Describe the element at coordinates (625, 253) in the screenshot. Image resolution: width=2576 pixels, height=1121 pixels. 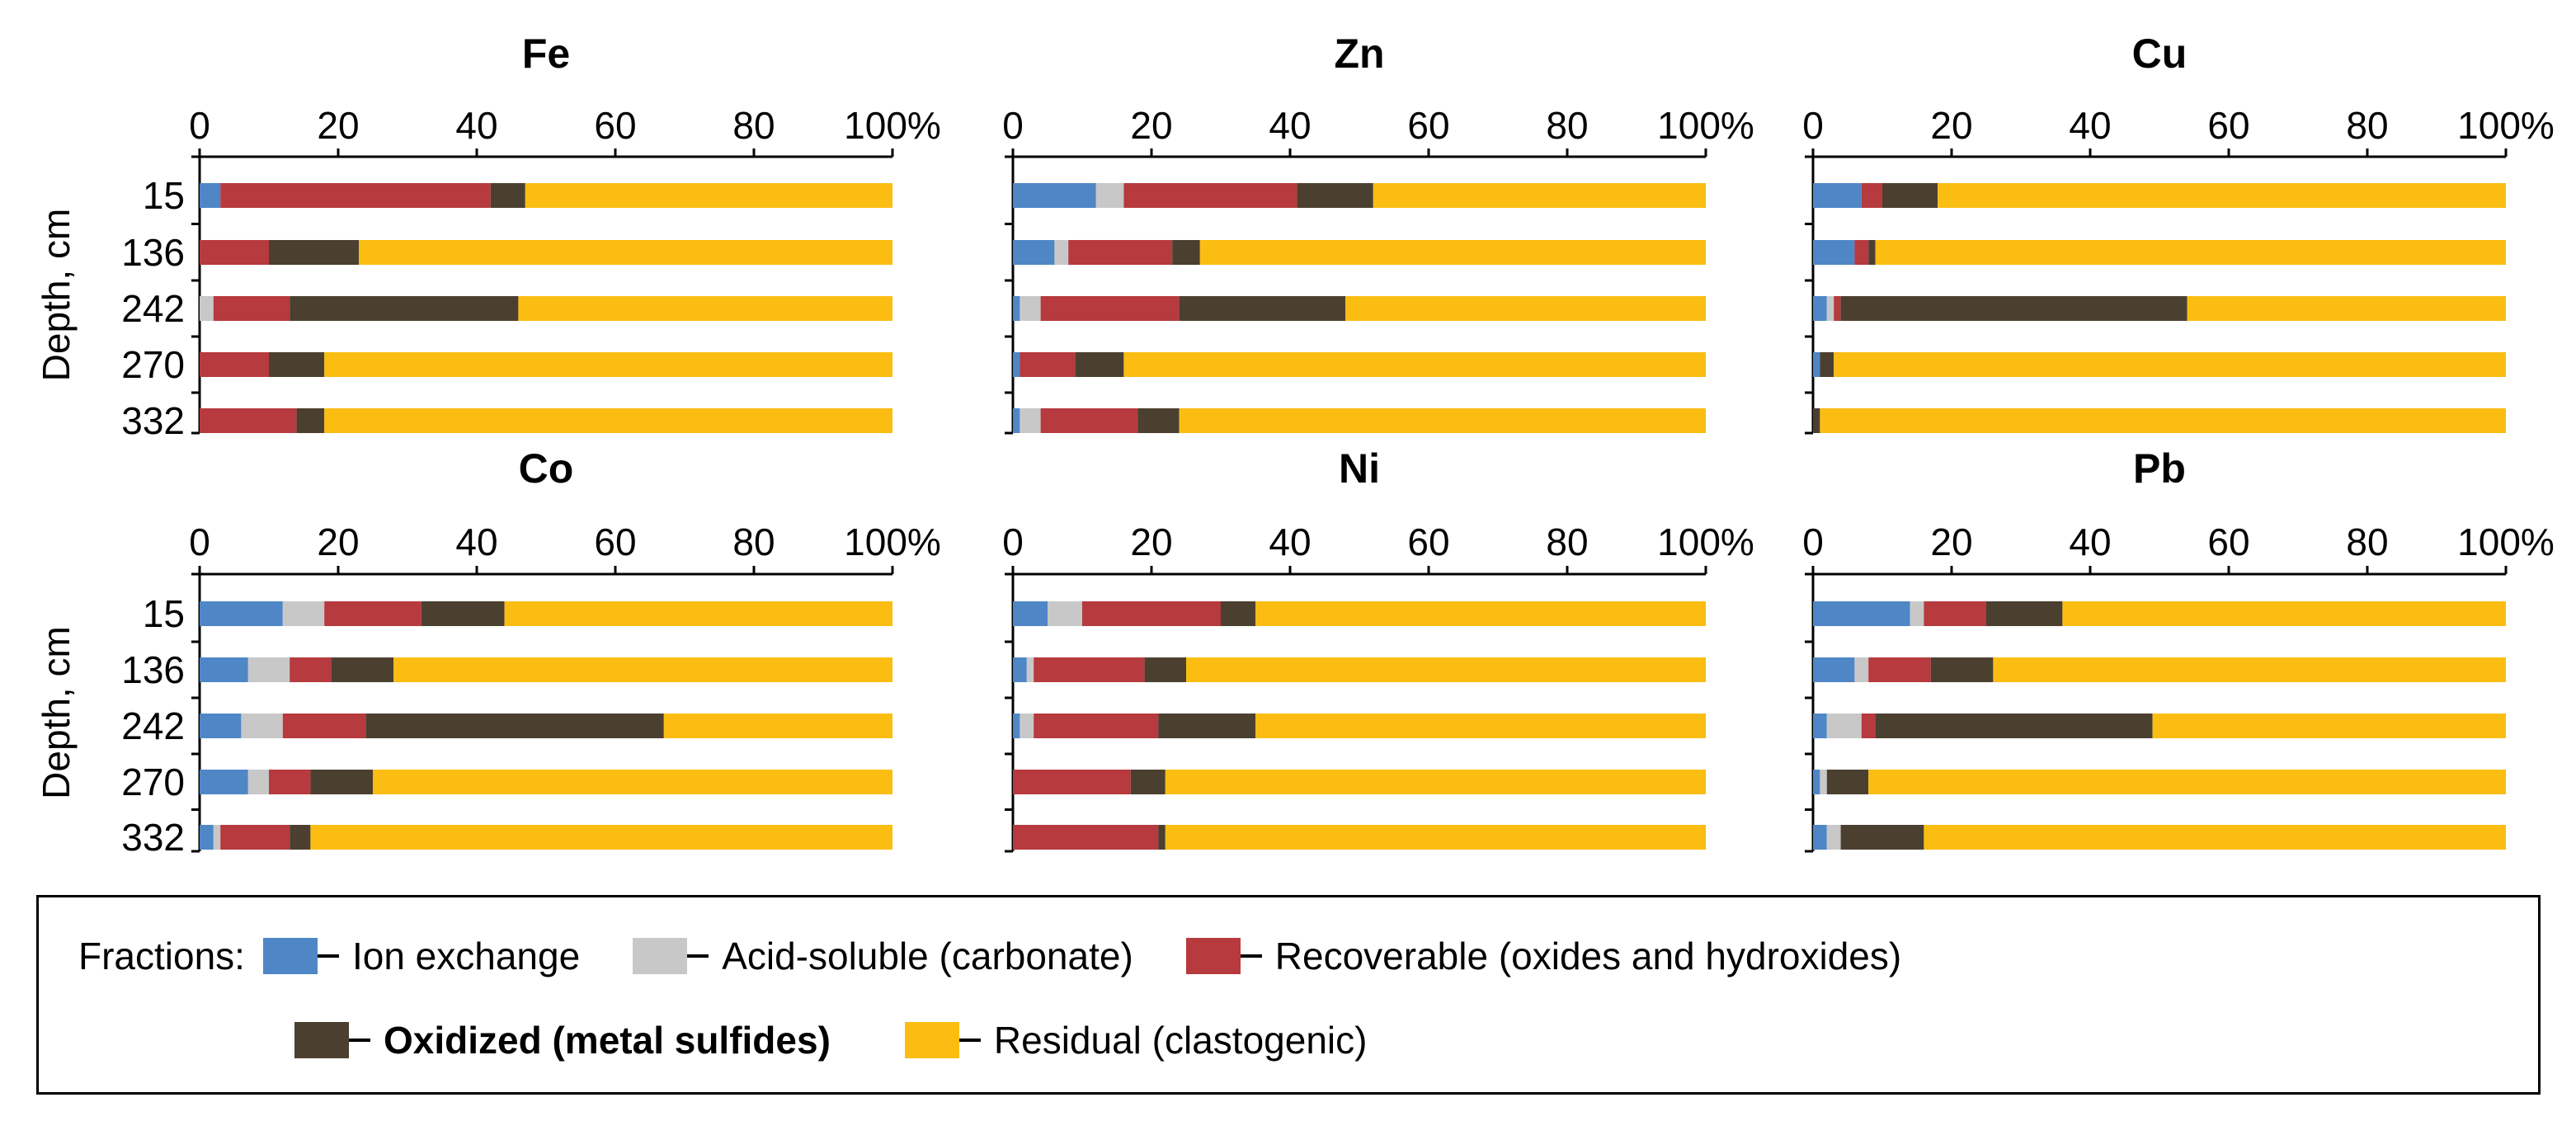
I see `bar-fe-136-residual-clastogenic` at that location.